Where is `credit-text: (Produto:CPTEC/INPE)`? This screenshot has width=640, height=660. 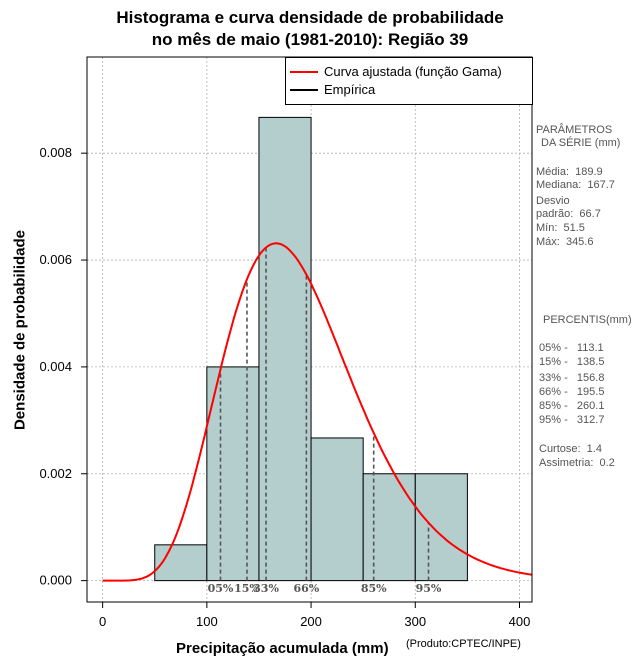 credit-text: (Produto:CPTEC/INPE) is located at coordinates (463, 644).